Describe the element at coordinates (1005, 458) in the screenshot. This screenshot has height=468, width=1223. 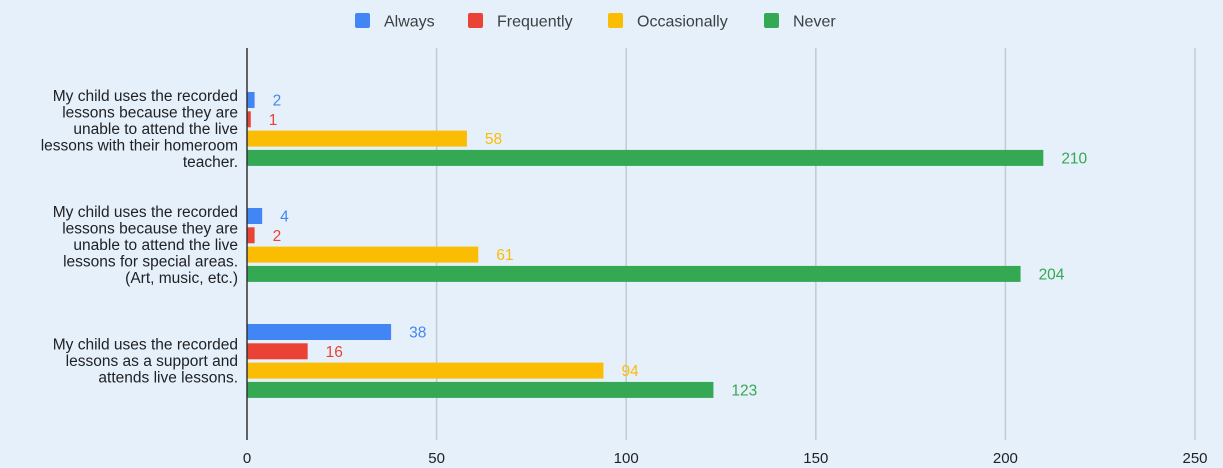
I see `x-tick-label: 200` at that location.